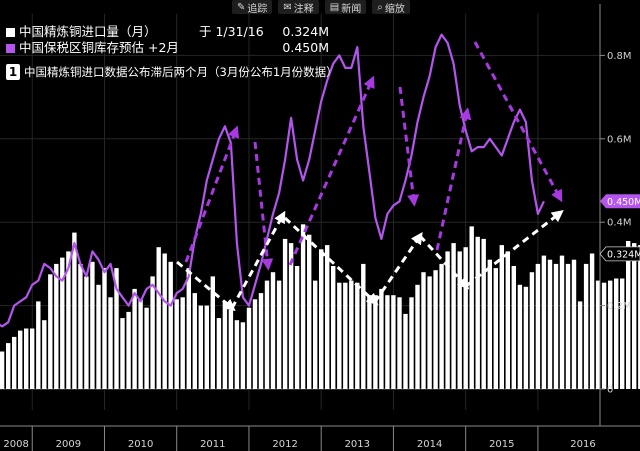 The height and width of the screenshot is (451, 640). What do you see at coordinates (380, 7) in the screenshot?
I see `zoom-icon: ⌕` at bounding box center [380, 7].